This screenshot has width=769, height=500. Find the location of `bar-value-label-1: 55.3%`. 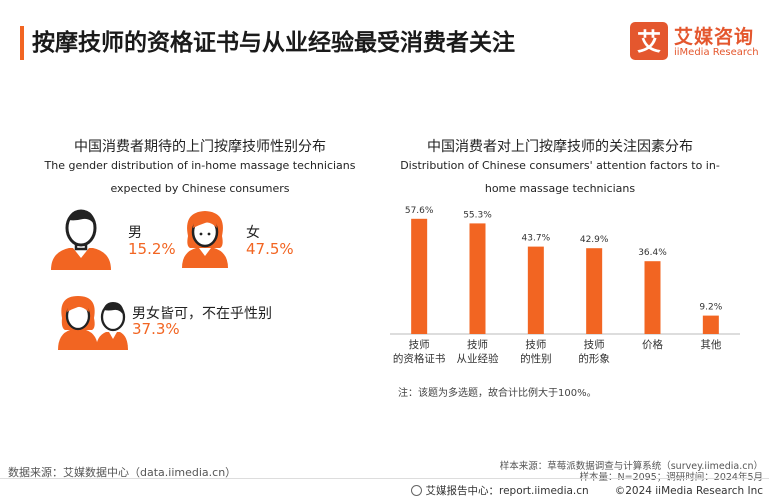

bar-value-label-1: 55.3% is located at coordinates (477, 215).